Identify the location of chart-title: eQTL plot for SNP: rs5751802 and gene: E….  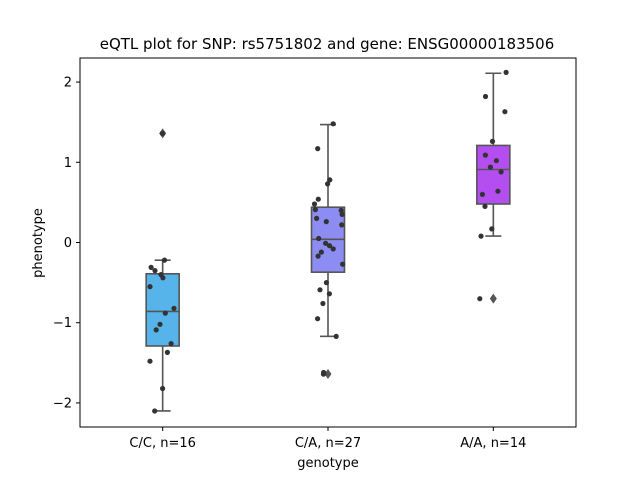
(327, 44).